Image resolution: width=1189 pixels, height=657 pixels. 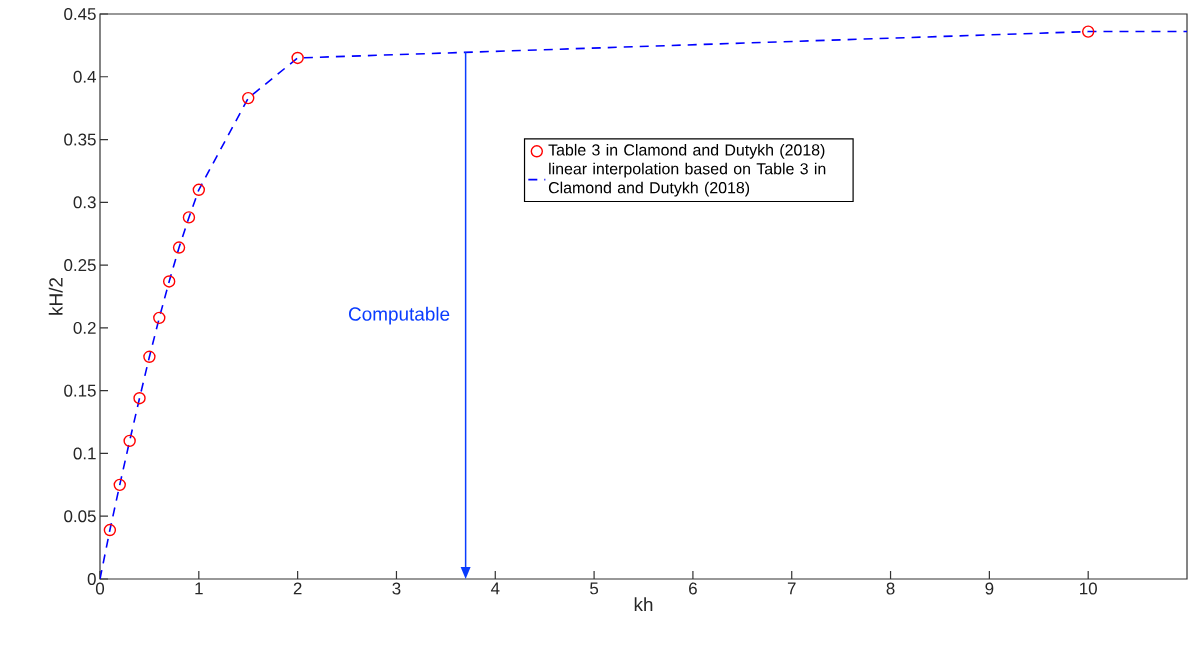 What do you see at coordinates (84, 327) in the screenshot?
I see `y-tick-label: 0.2` at bounding box center [84, 327].